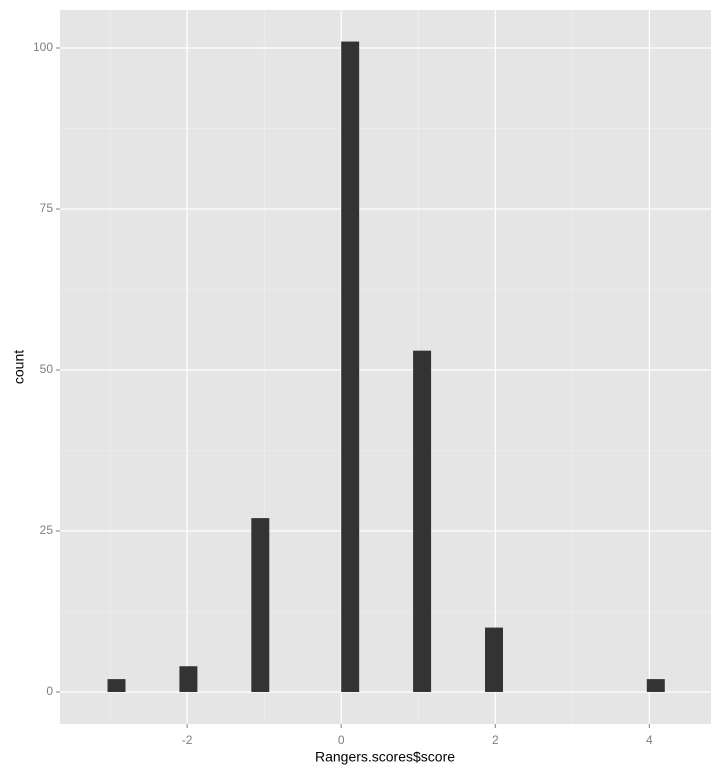 This screenshot has width=719, height=769. What do you see at coordinates (495, 740) in the screenshot?
I see `x-tick-label: 2` at bounding box center [495, 740].